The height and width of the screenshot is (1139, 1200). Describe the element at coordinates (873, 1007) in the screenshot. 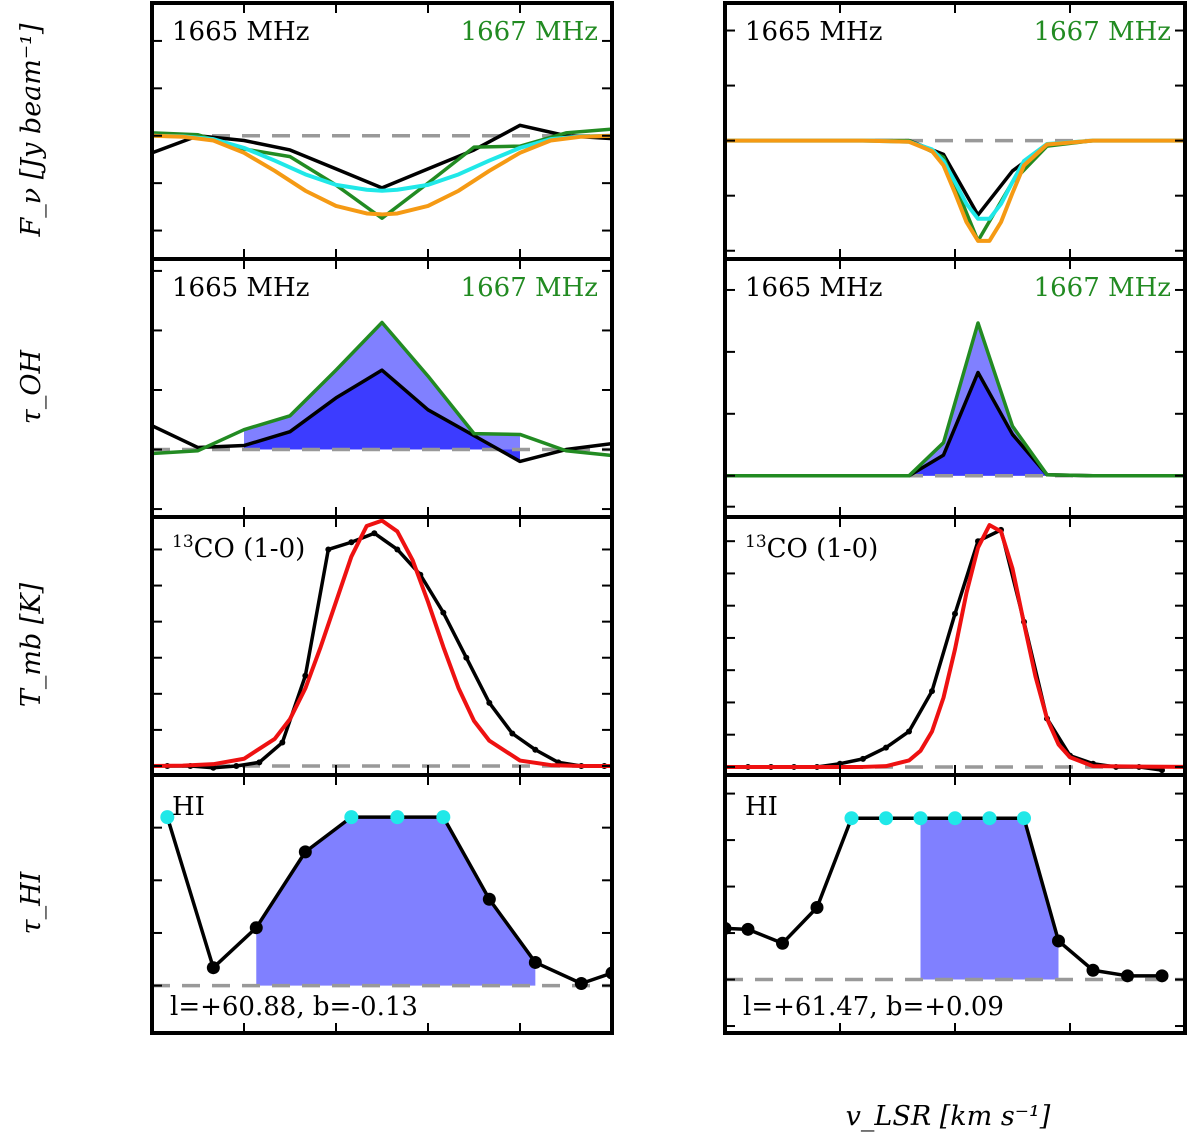

I see `label-coordinates: l=+61.47, b=+0.09` at that location.